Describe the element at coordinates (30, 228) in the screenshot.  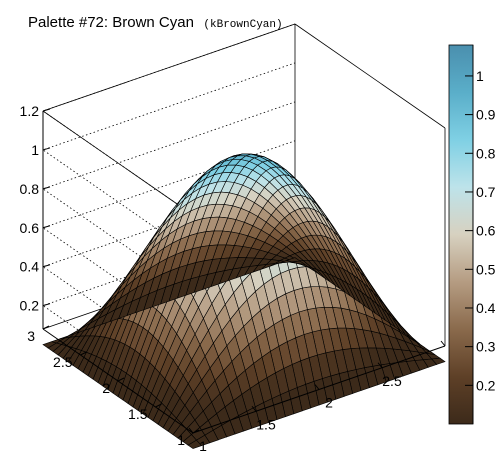
I see `z-tick-label: 0.6` at that location.